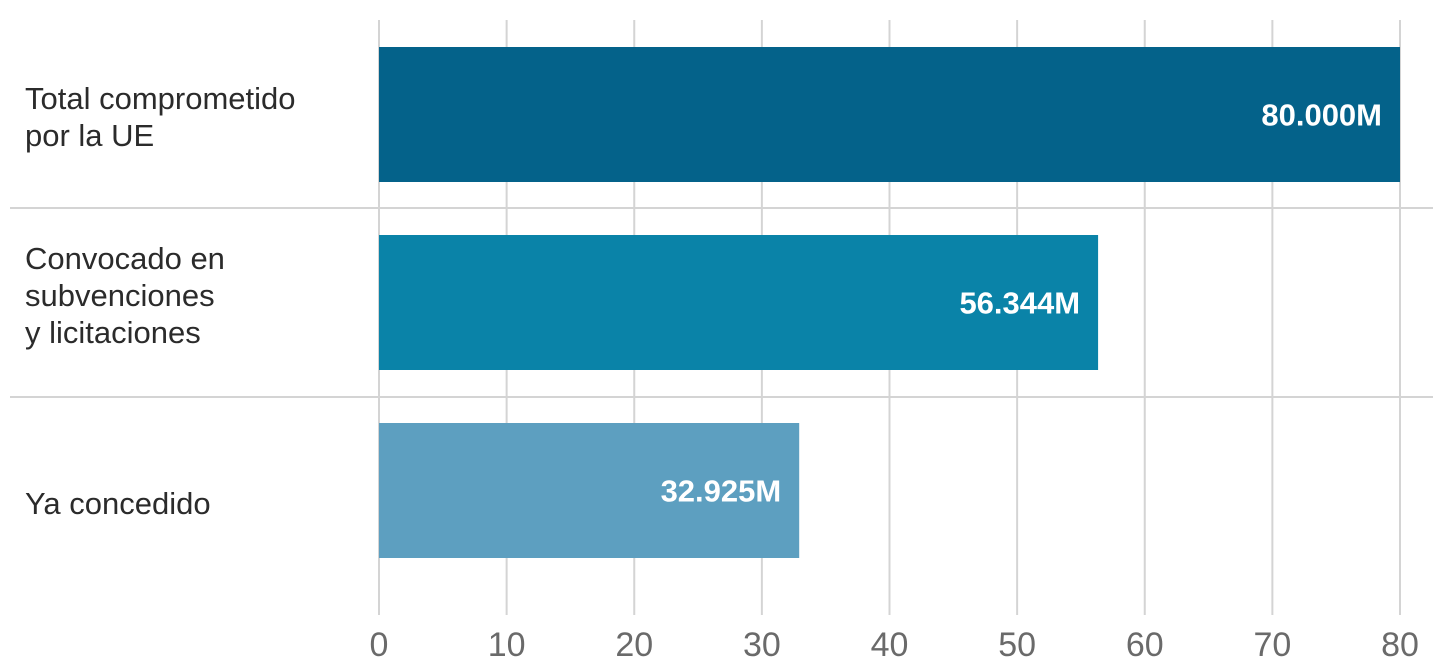 This screenshot has width=1433, height=669. What do you see at coordinates (721, 491) in the screenshot?
I see `data-label-2: 32.925M` at bounding box center [721, 491].